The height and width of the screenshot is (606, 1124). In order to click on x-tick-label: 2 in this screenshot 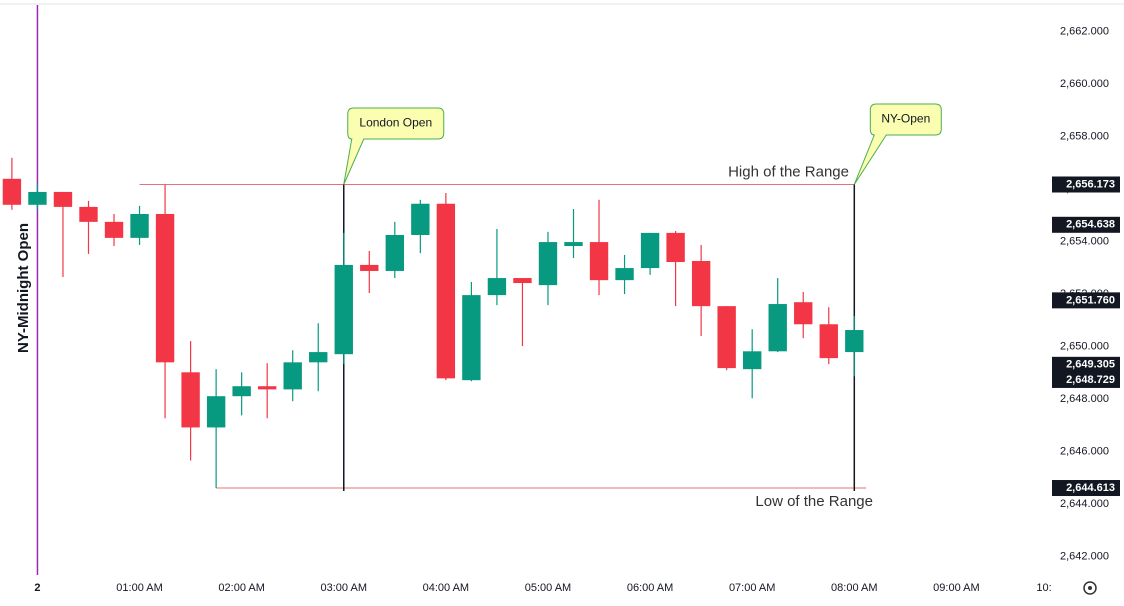, I will do `click(37, 588)`.